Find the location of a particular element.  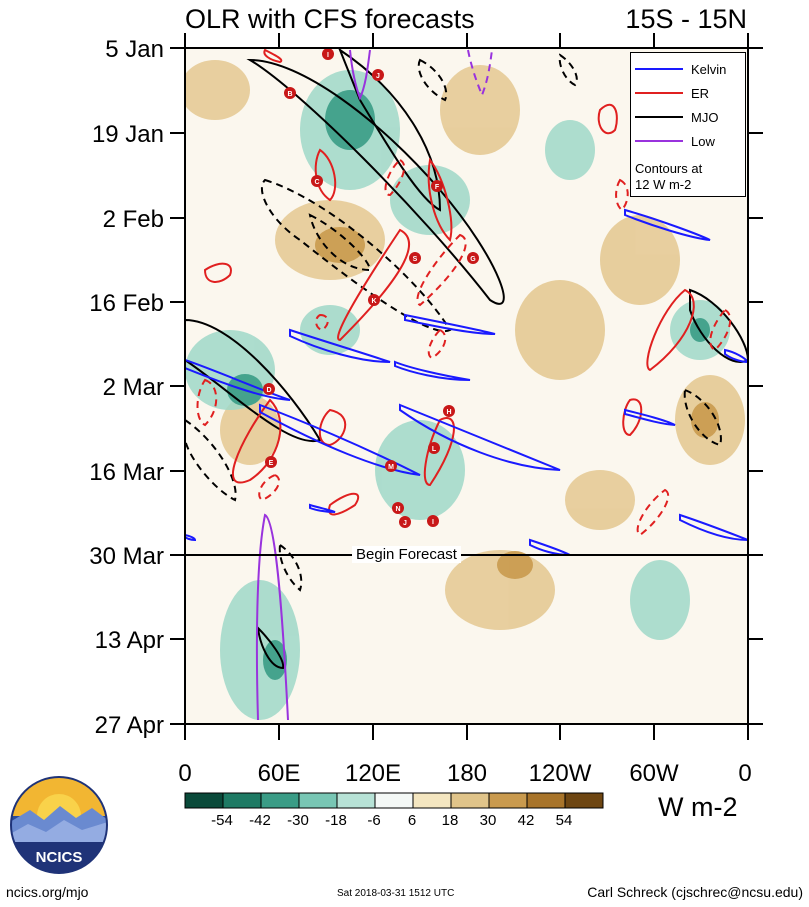

chart-title: OLR with CFS forecasts is located at coordinates (330, 19).